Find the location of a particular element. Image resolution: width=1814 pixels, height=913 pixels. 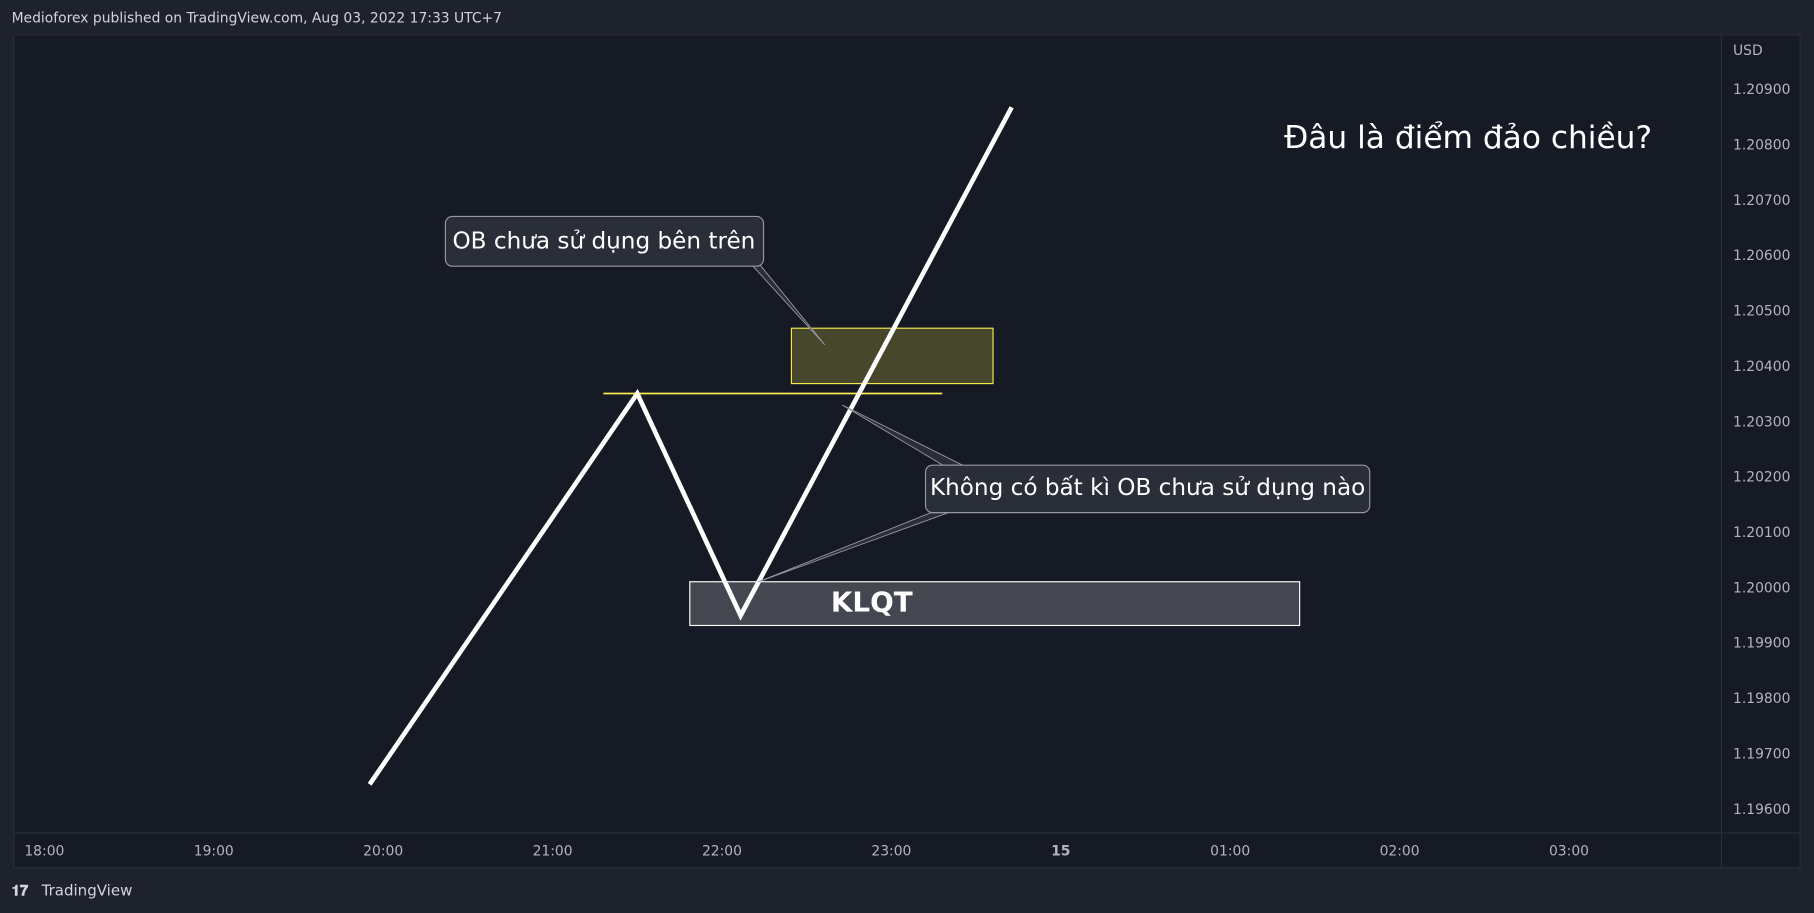

y-tick-label: 1.19800 is located at coordinates (1761, 699).